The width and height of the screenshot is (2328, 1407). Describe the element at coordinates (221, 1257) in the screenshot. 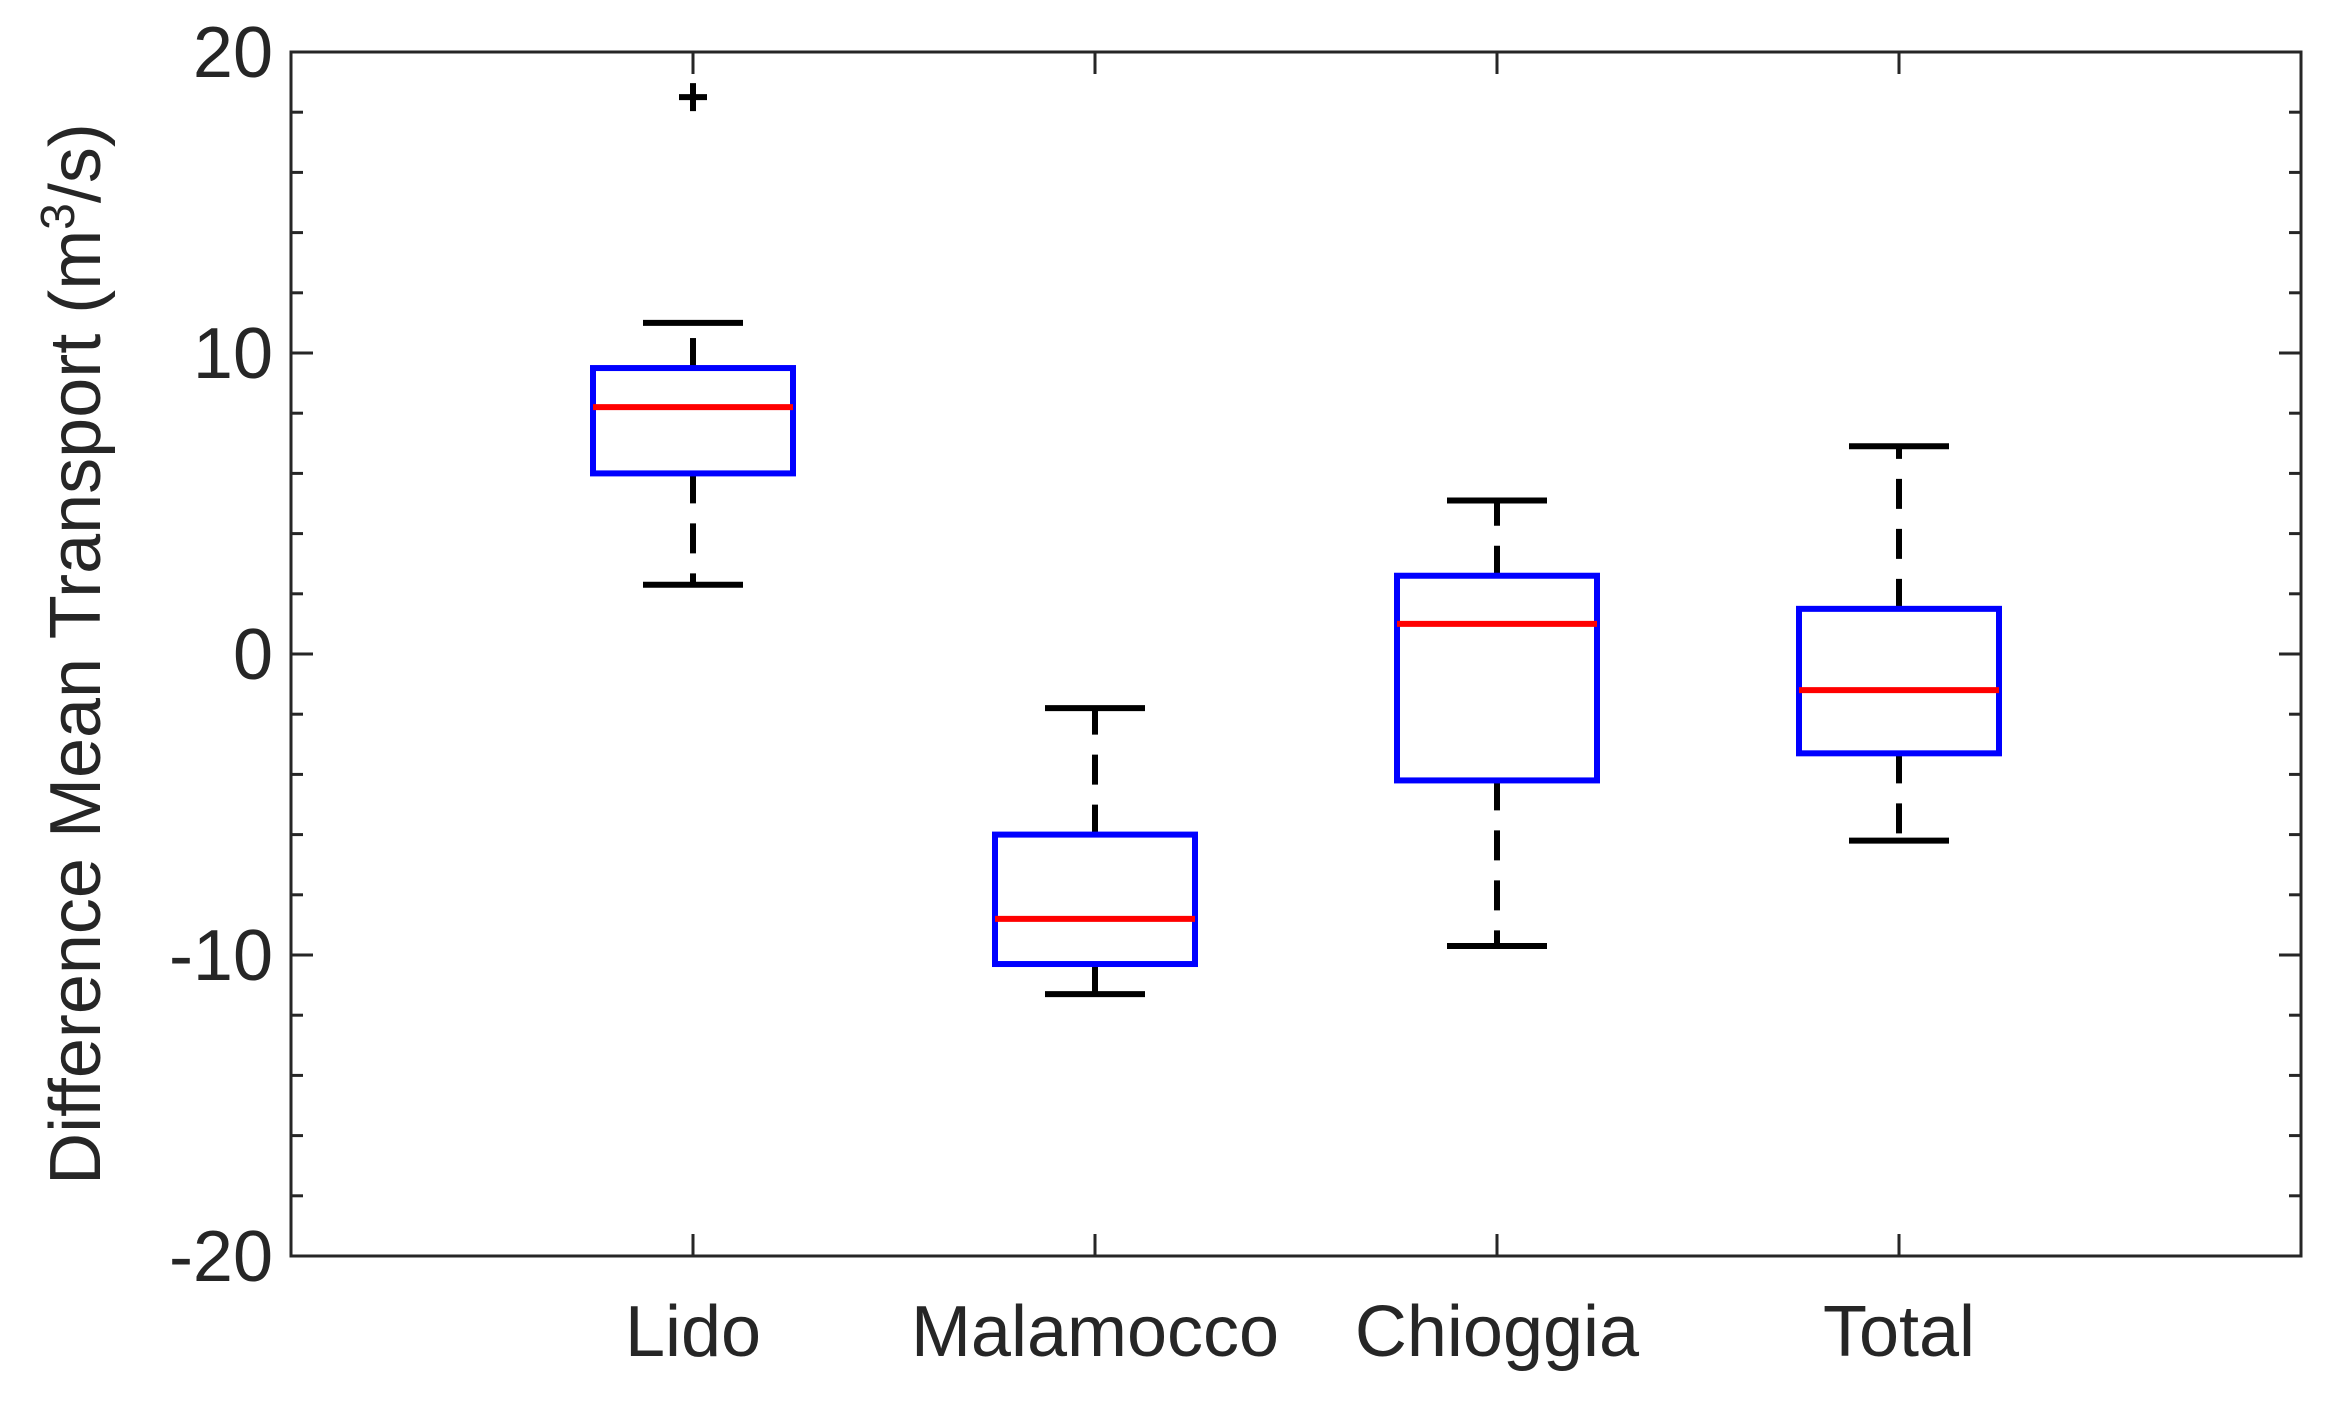

I see `y-tick-label: -20` at that location.